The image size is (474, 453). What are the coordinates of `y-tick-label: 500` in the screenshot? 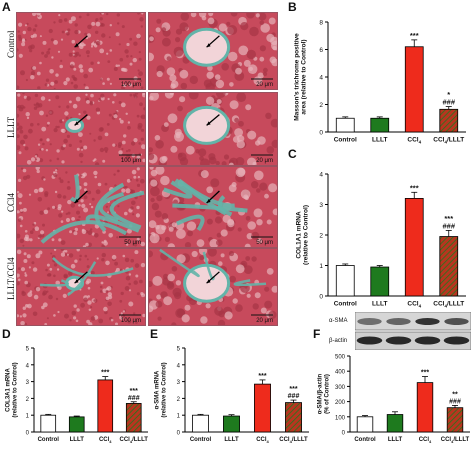 It's located at (340, 358).